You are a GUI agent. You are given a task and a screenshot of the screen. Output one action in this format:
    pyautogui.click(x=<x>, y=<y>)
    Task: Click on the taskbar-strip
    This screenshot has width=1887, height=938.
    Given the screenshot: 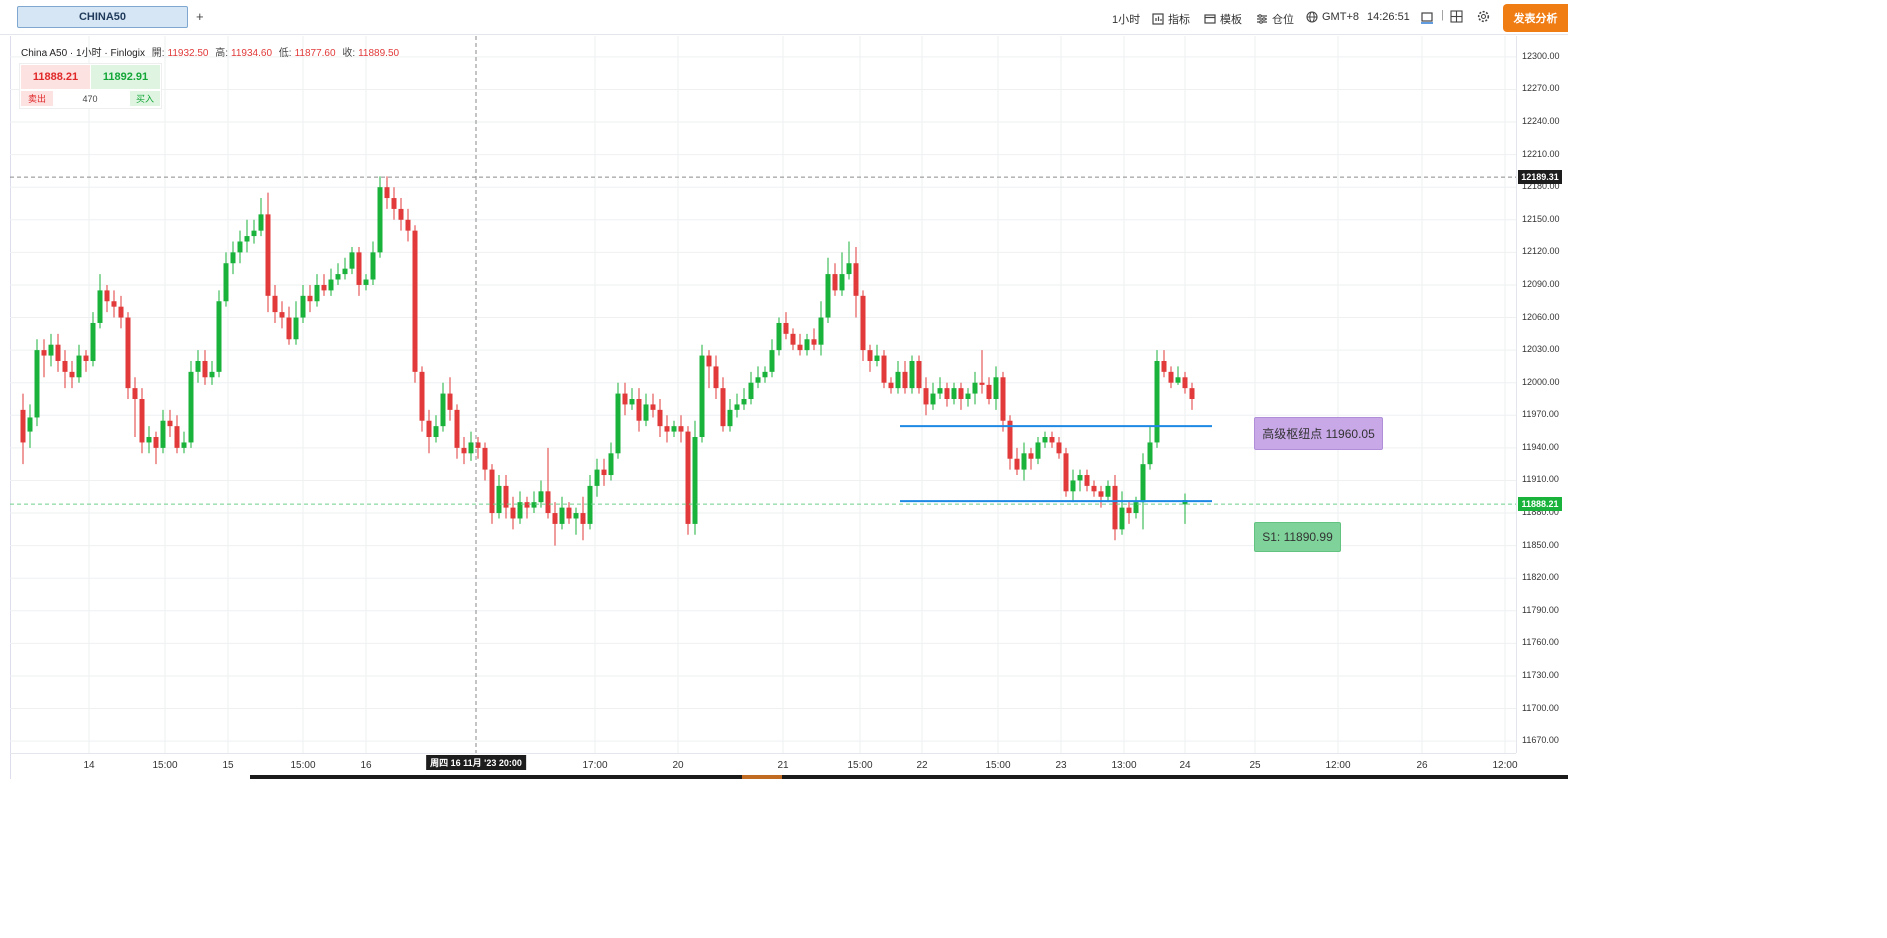 What is the action you would take?
    pyautogui.click(x=909, y=777)
    